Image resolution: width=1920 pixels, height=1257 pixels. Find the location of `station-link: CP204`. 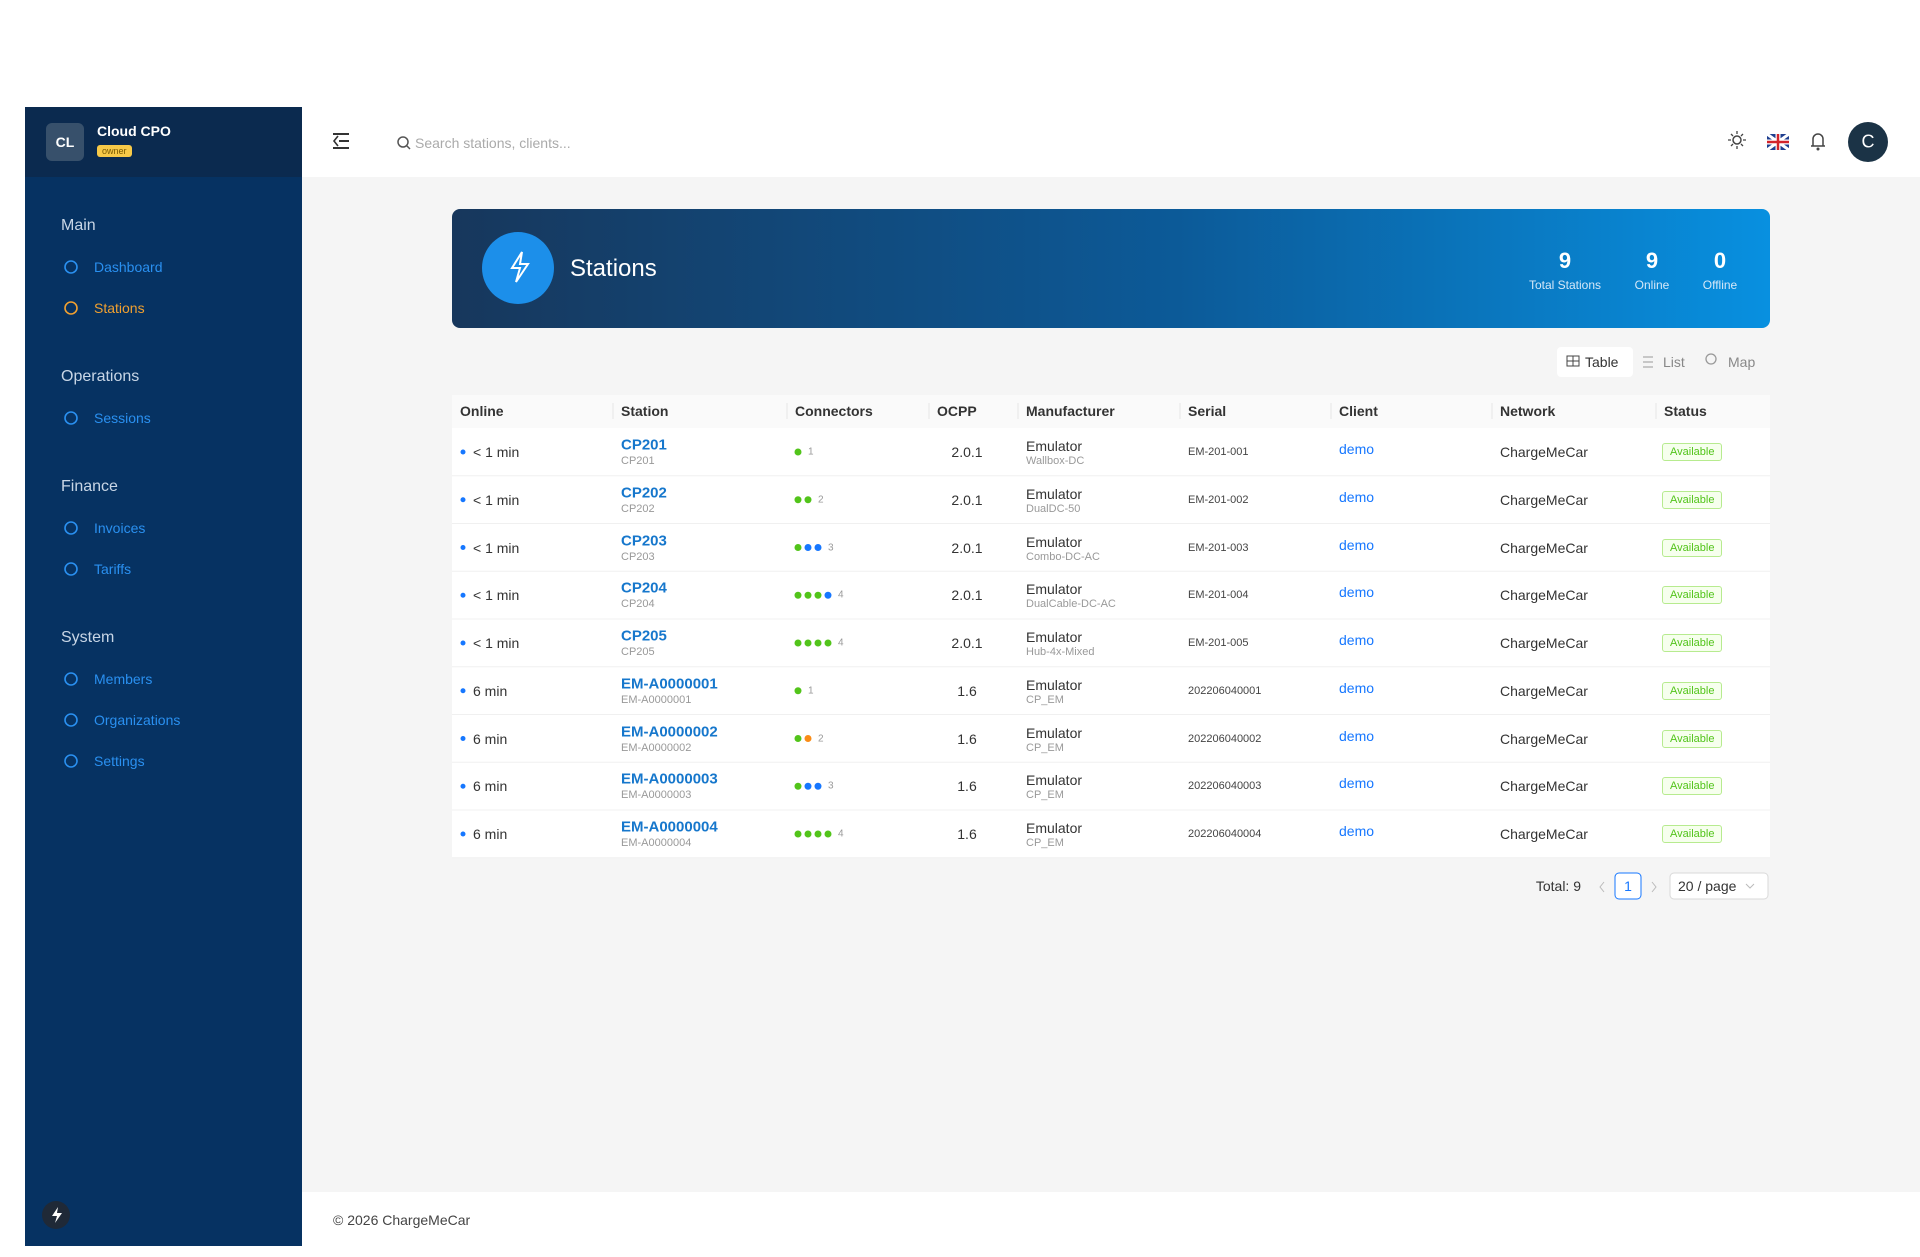

station-link: CP204 is located at coordinates (644, 588).